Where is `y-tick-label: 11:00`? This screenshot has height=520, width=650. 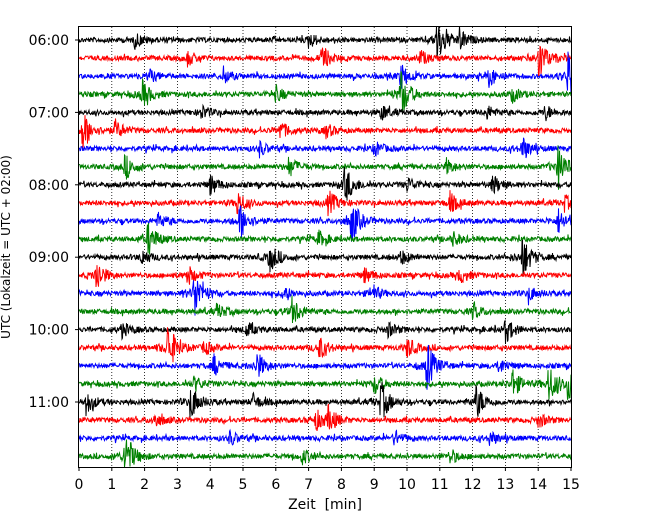
y-tick-label: 11:00 is located at coordinates (49, 403).